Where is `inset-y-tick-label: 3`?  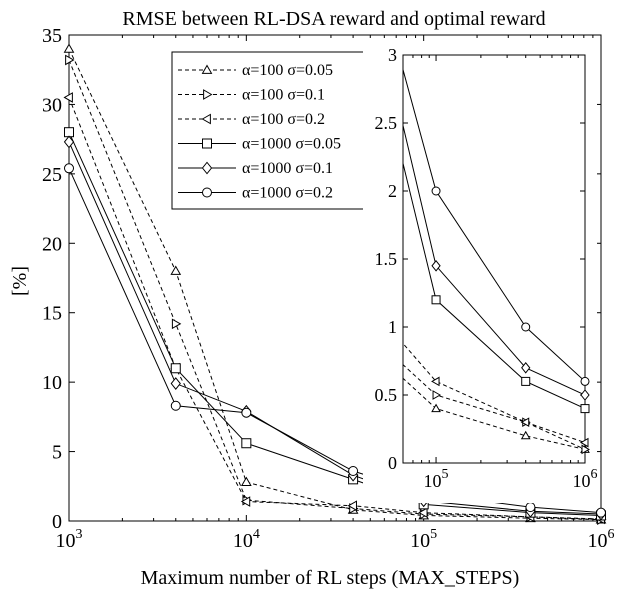 inset-y-tick-label: 3 is located at coordinates (392, 55).